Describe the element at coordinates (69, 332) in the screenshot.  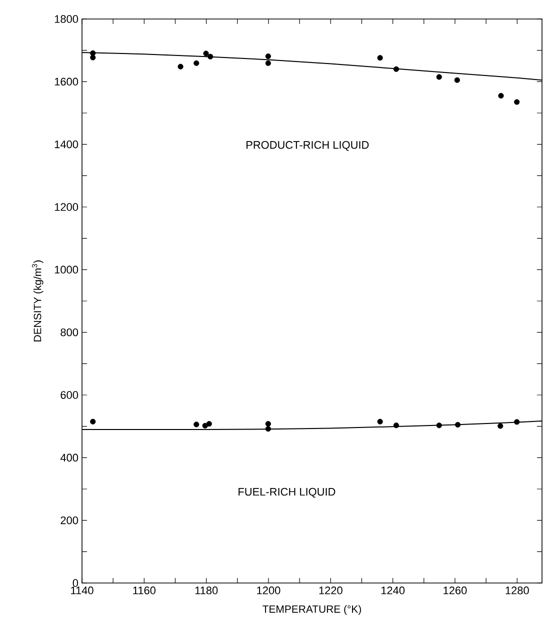
I see `y-tick-label: 800` at that location.